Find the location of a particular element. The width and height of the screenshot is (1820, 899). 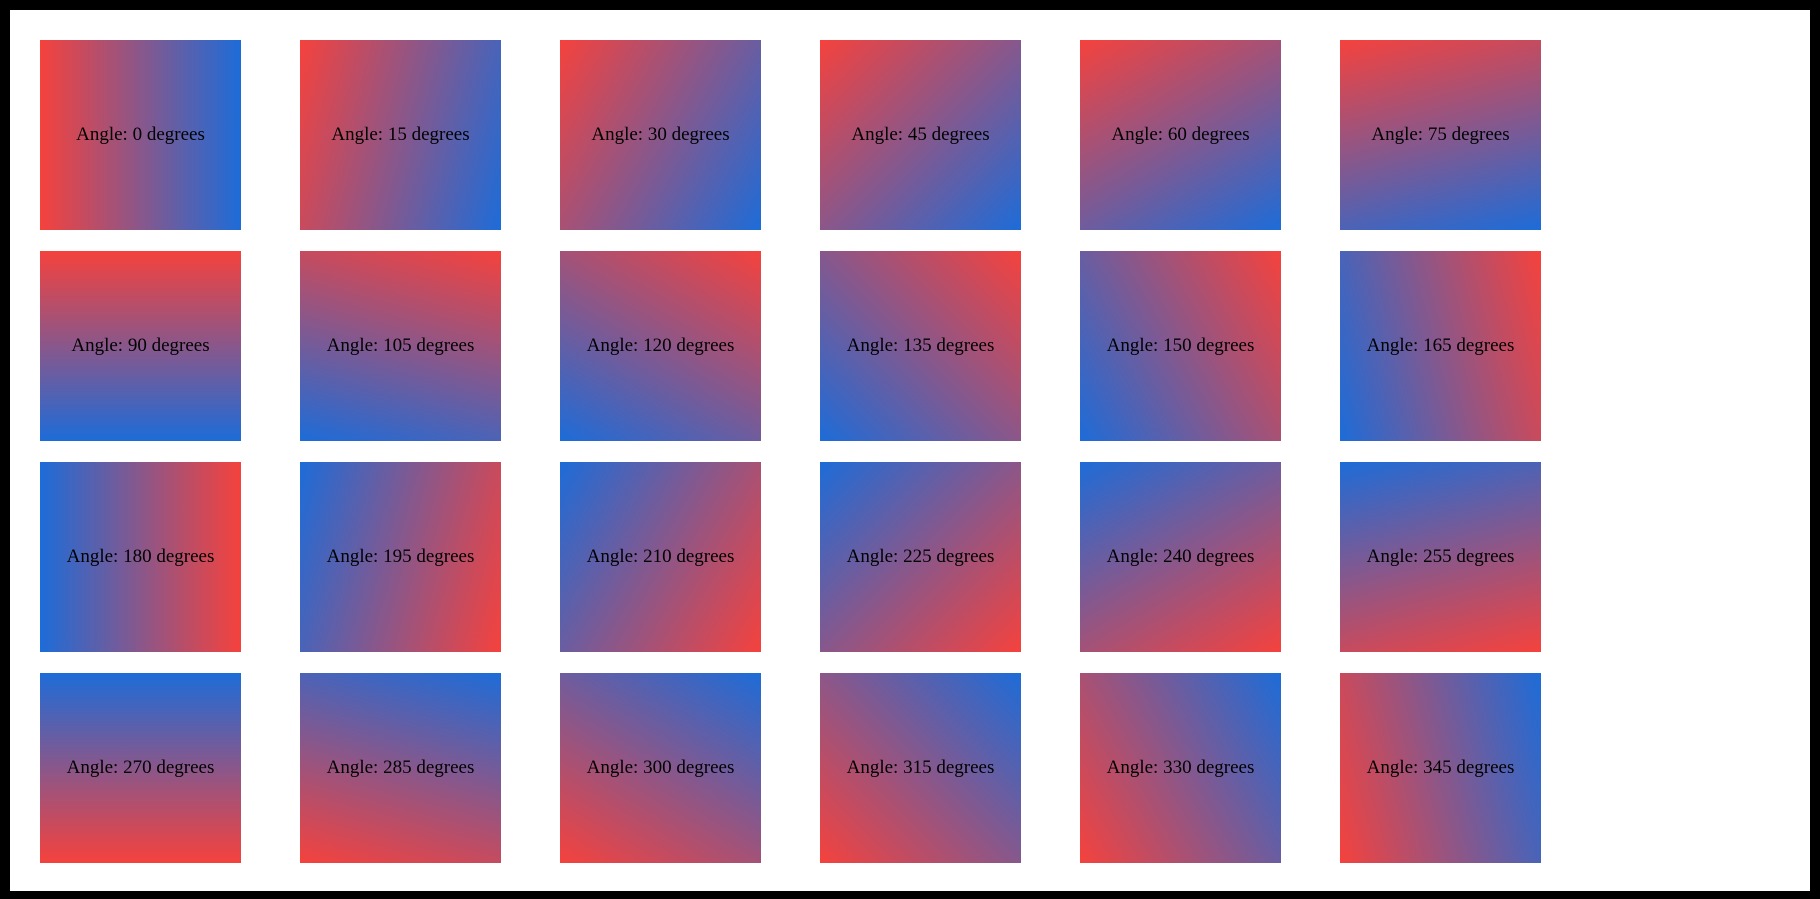

gradient-tile: Angle: 165 degrees is located at coordinates (1440, 346).